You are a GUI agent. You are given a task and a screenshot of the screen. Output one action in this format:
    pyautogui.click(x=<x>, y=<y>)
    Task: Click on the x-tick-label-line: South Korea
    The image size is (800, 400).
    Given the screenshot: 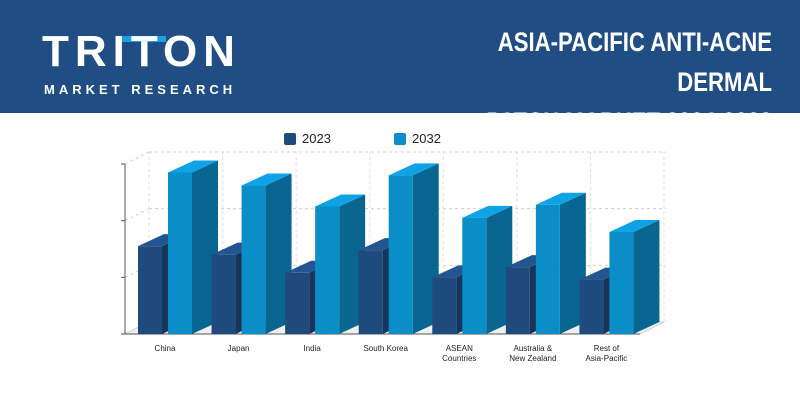 What is the action you would take?
    pyautogui.click(x=385, y=348)
    